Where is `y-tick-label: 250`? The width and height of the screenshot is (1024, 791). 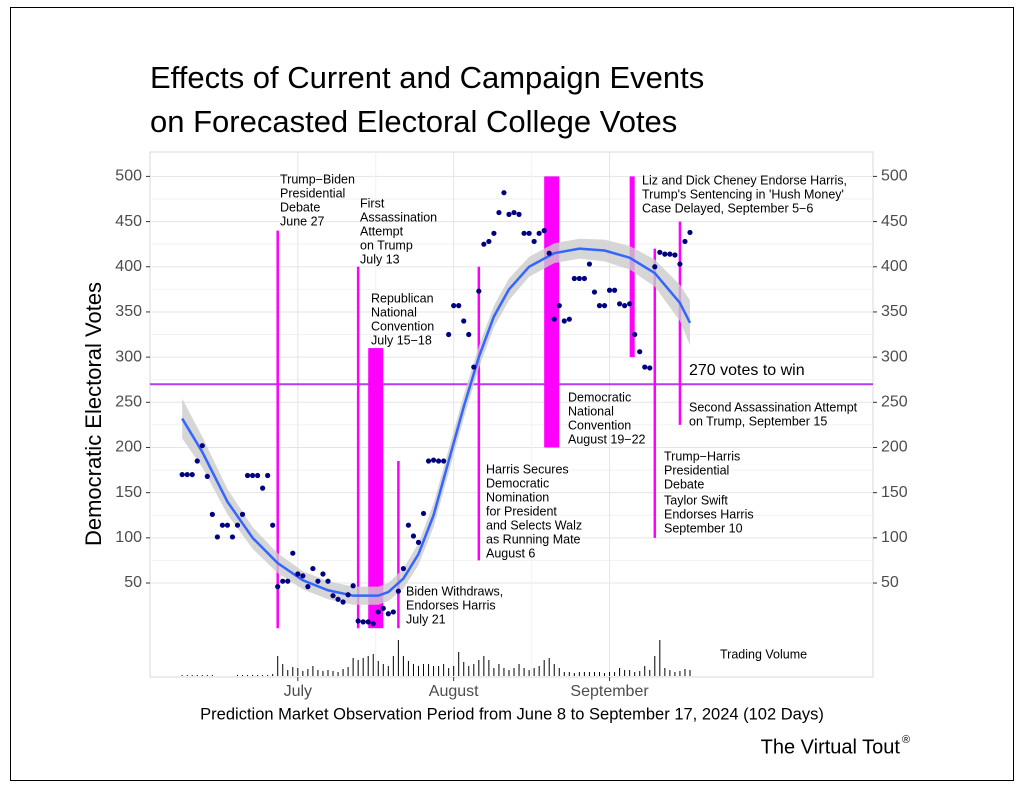 y-tick-label: 250 is located at coordinates (128, 402).